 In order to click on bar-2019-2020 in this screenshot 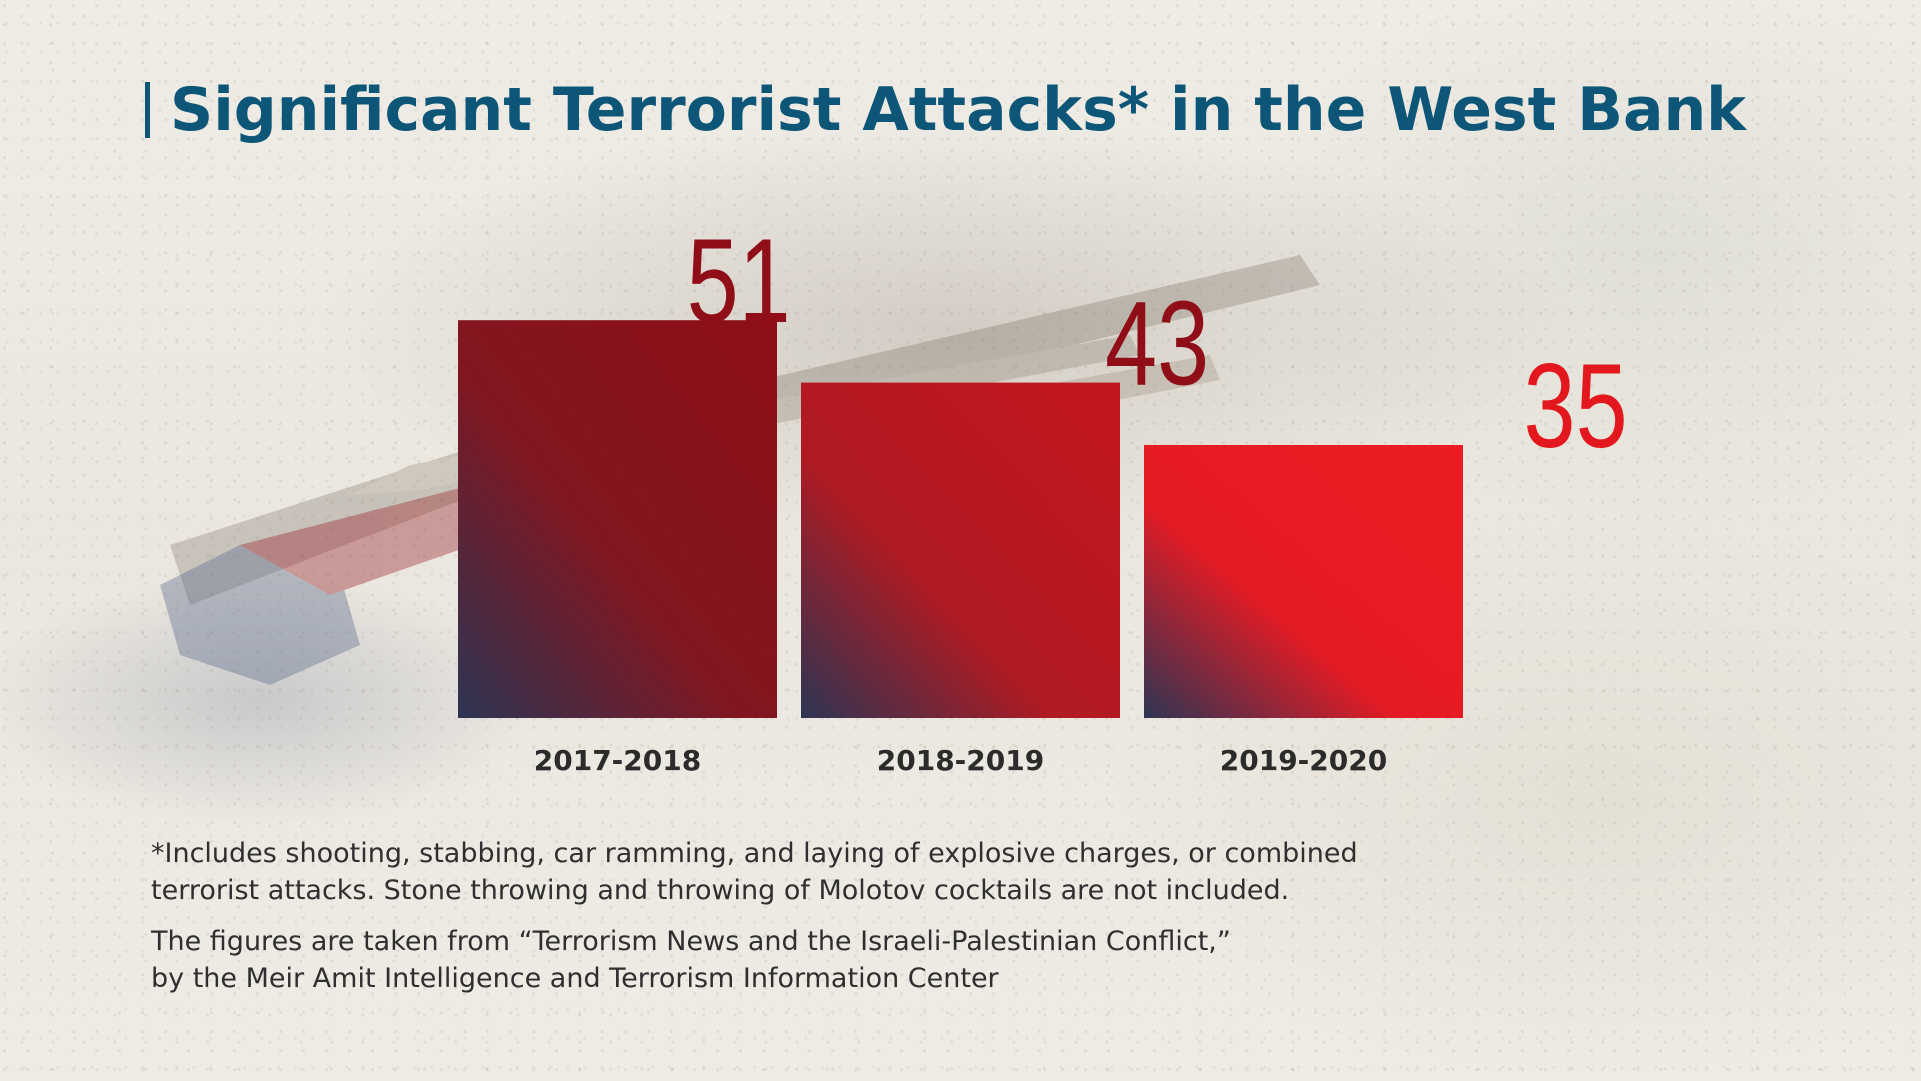, I will do `click(1303, 581)`.